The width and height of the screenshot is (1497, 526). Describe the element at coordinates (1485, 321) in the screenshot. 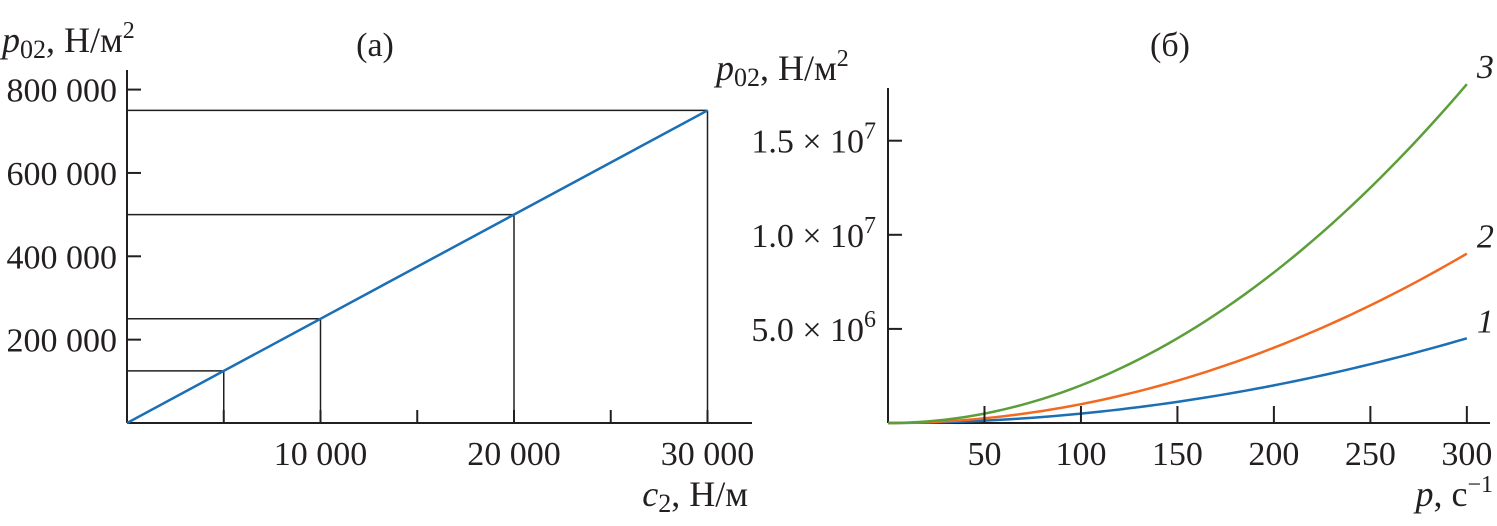

I see `series-label-1: 1` at that location.